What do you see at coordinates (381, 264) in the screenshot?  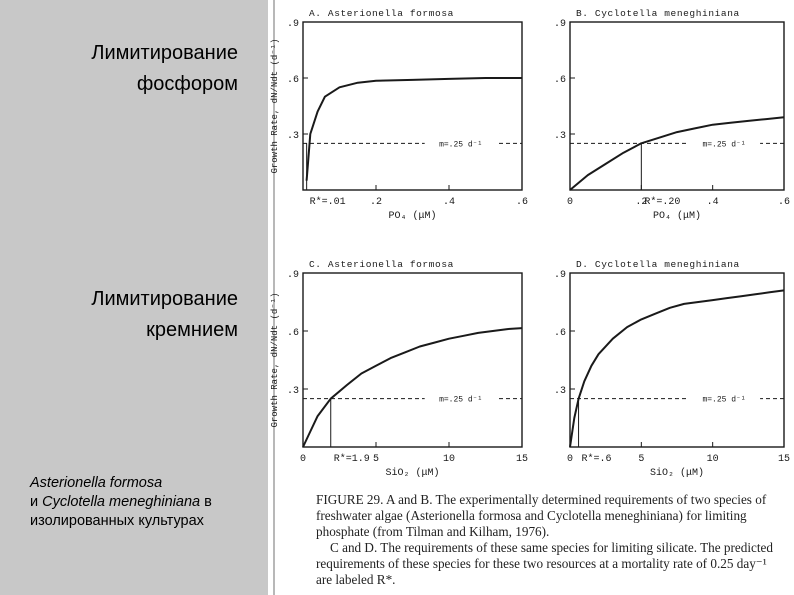 I see `chart-title: C. Asterionella formosa` at bounding box center [381, 264].